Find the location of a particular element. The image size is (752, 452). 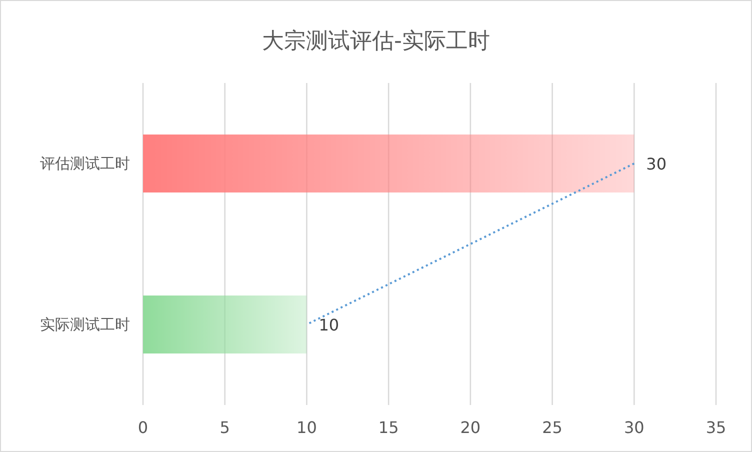

chart-title: 大宗测试评估-实际工时 is located at coordinates (376, 41).